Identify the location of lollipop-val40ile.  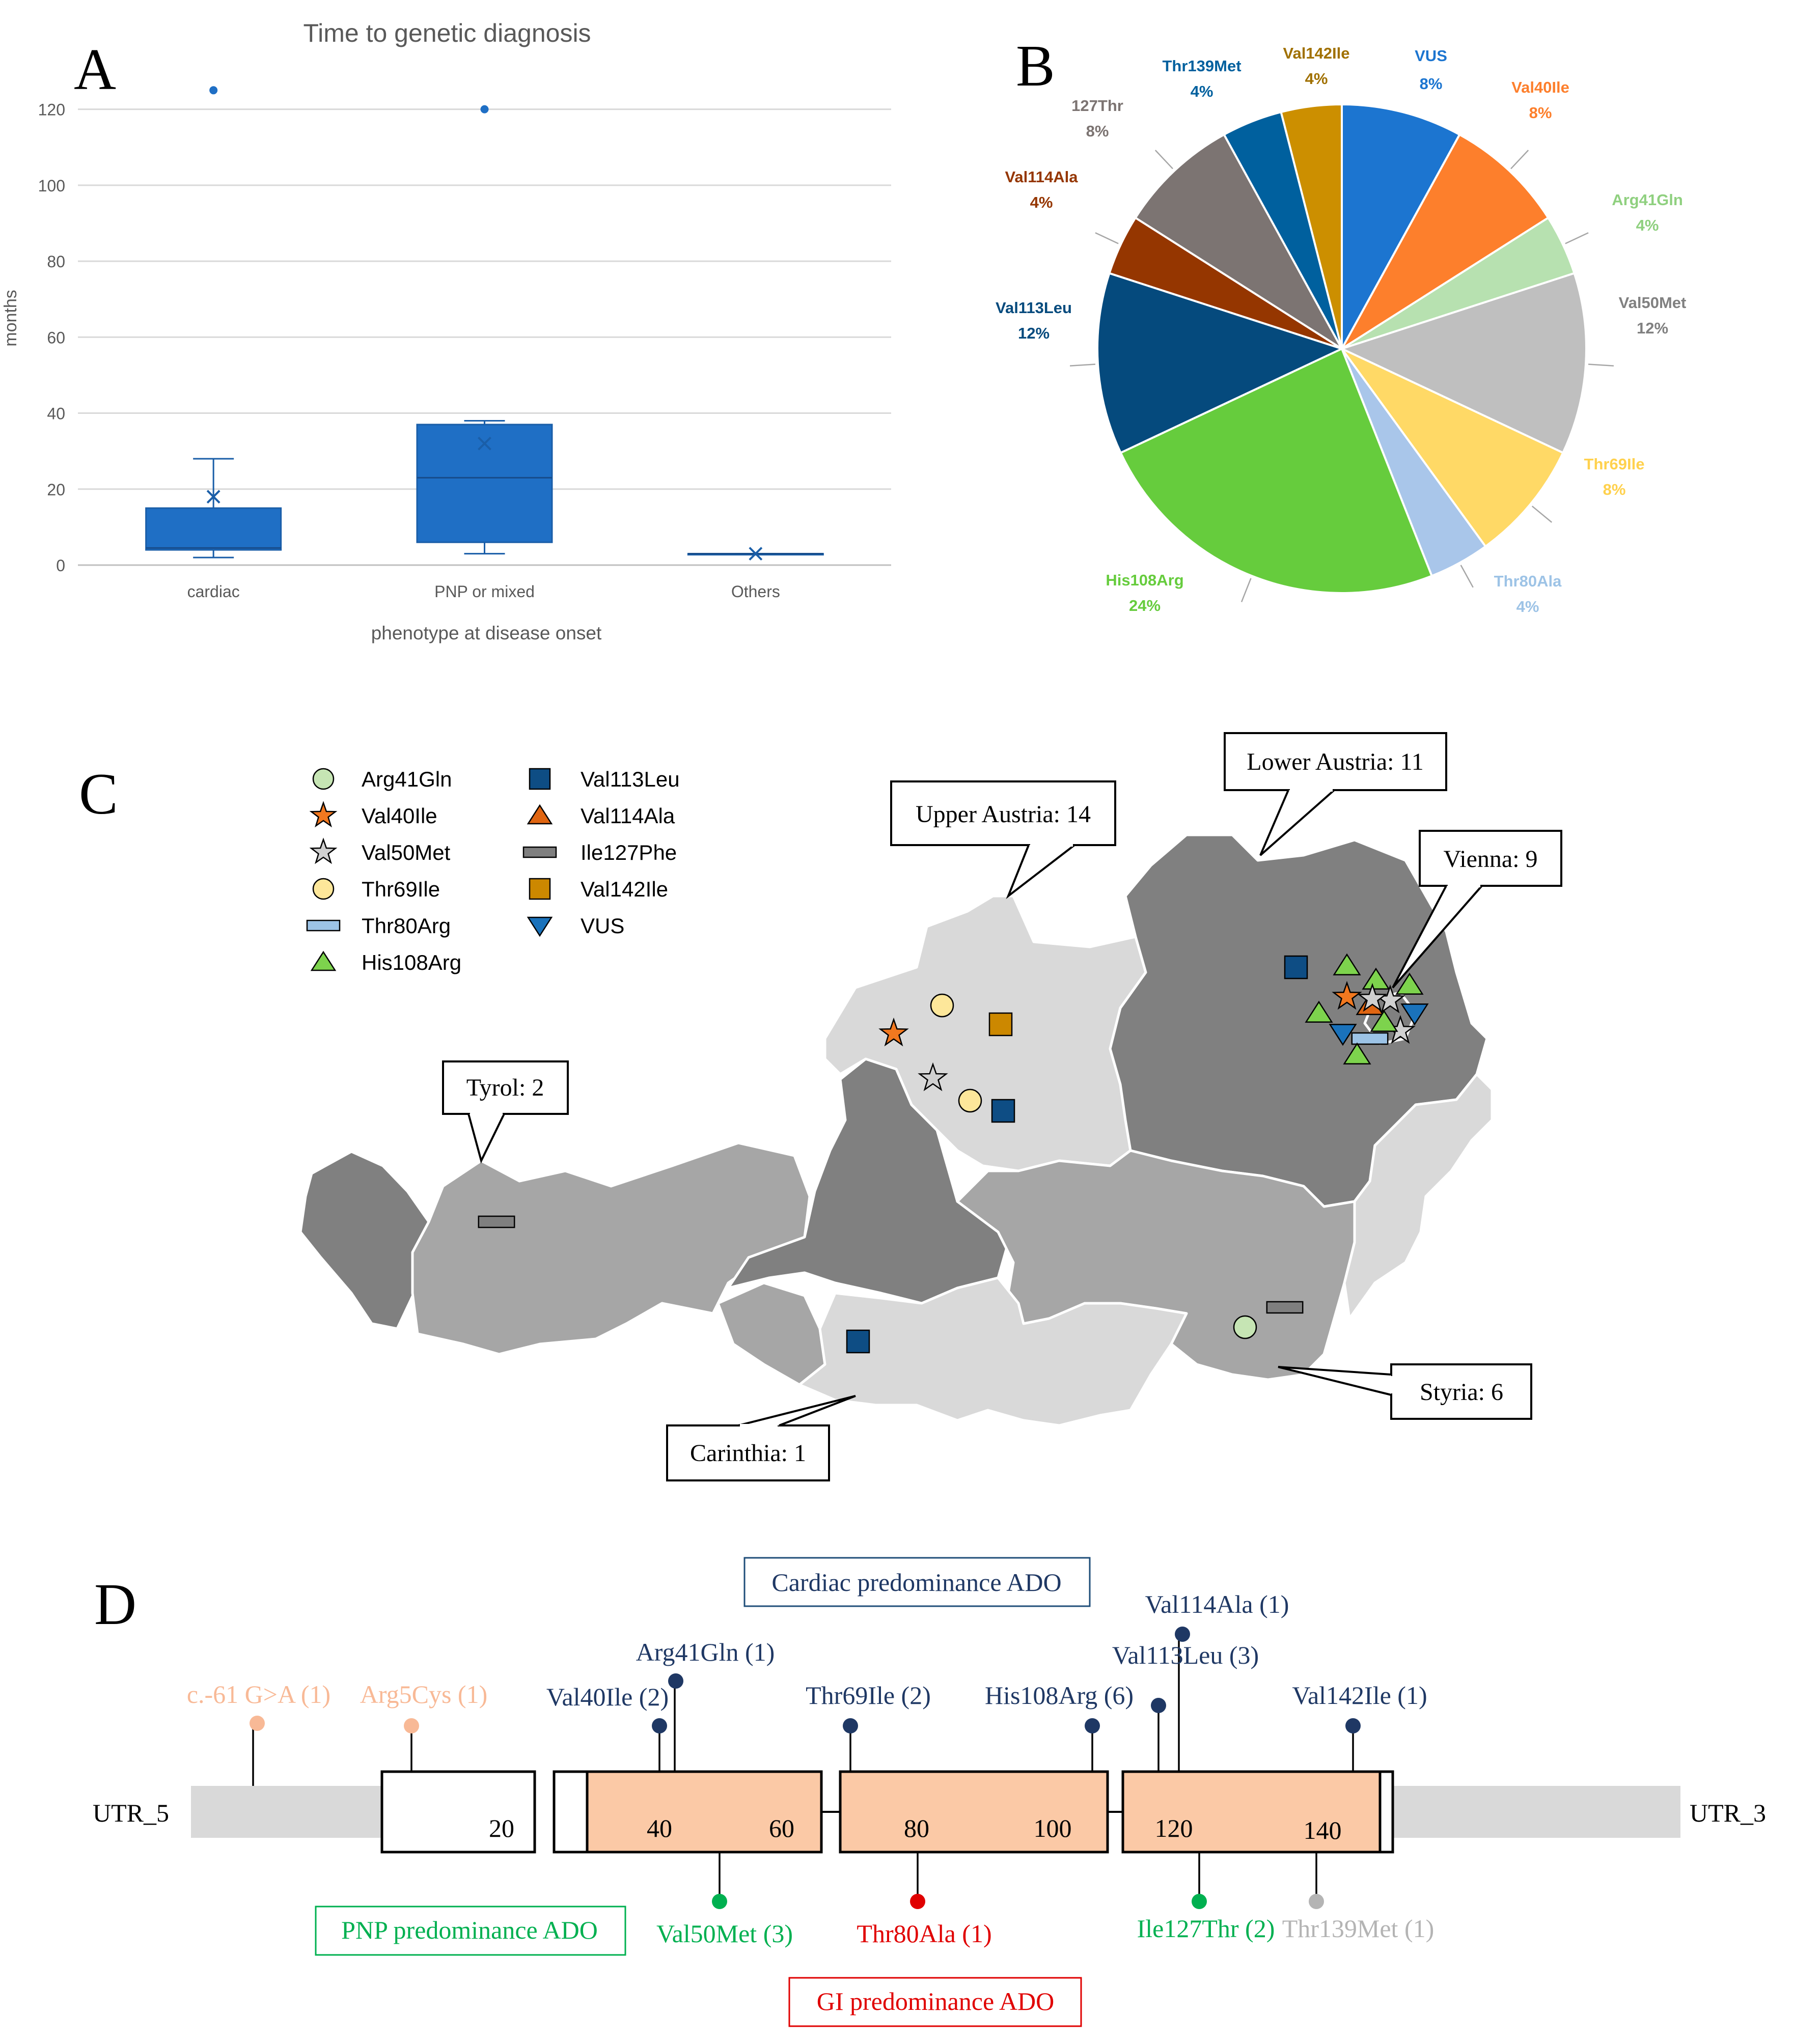
(659, 1725).